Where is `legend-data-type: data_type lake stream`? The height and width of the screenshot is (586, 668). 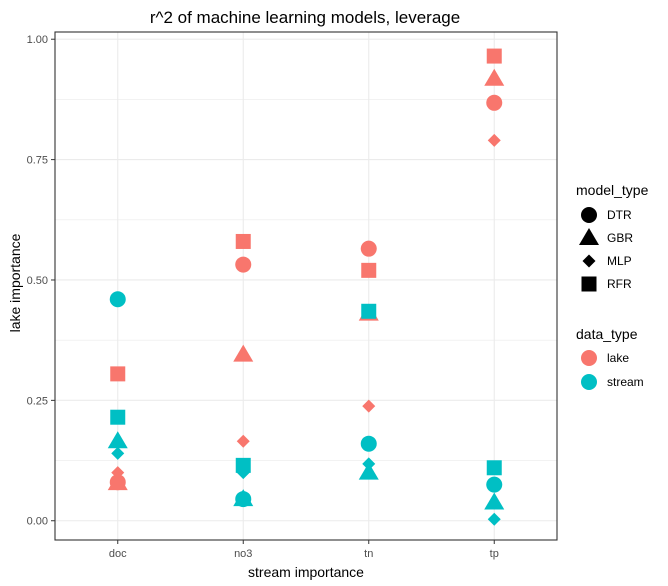 legend-data-type: data_type lake stream is located at coordinates (610, 358).